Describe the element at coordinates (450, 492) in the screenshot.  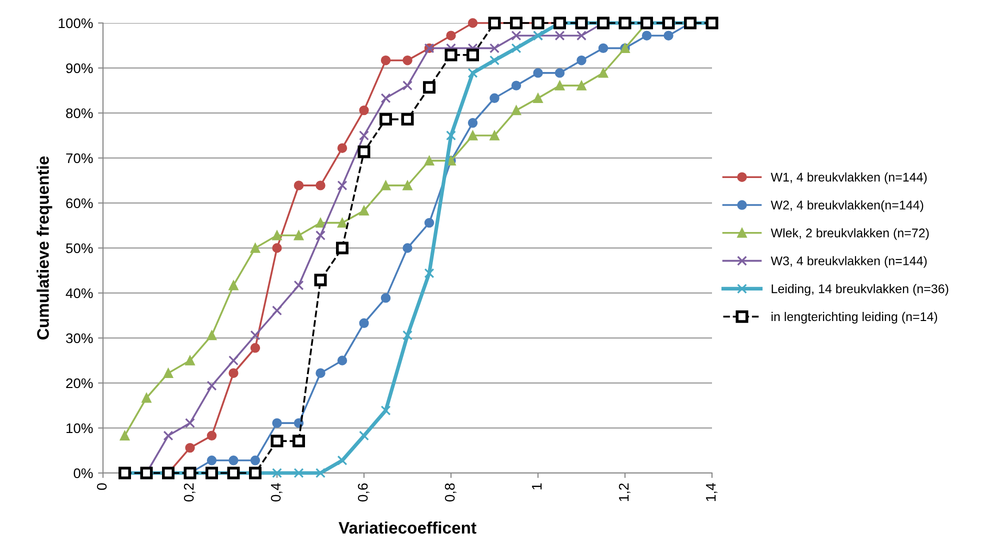
I see `x-tick-label: 0,8` at that location.